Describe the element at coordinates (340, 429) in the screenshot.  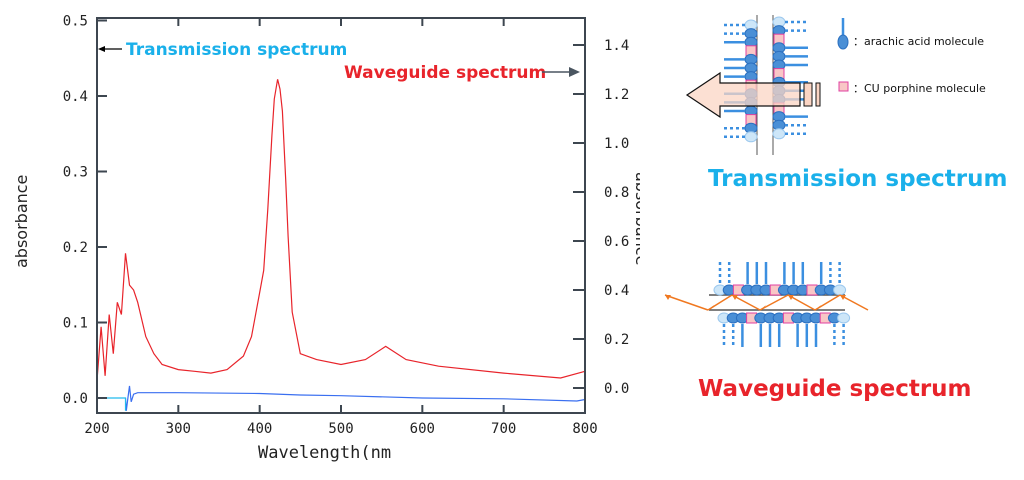
I see `x-tick-label: 500` at that location.